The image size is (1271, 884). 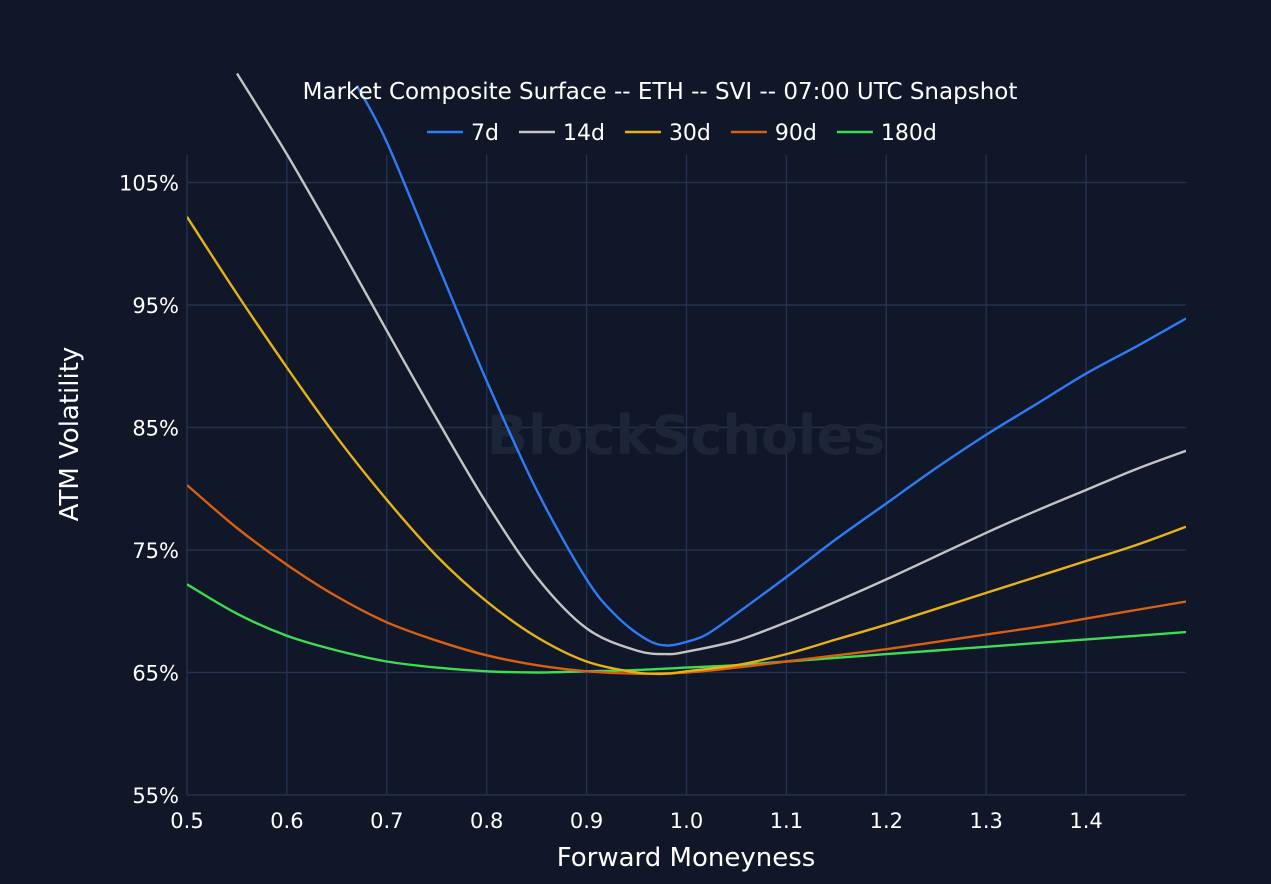 What do you see at coordinates (155, 306) in the screenshot?
I see `y-tick-label: 95%` at bounding box center [155, 306].